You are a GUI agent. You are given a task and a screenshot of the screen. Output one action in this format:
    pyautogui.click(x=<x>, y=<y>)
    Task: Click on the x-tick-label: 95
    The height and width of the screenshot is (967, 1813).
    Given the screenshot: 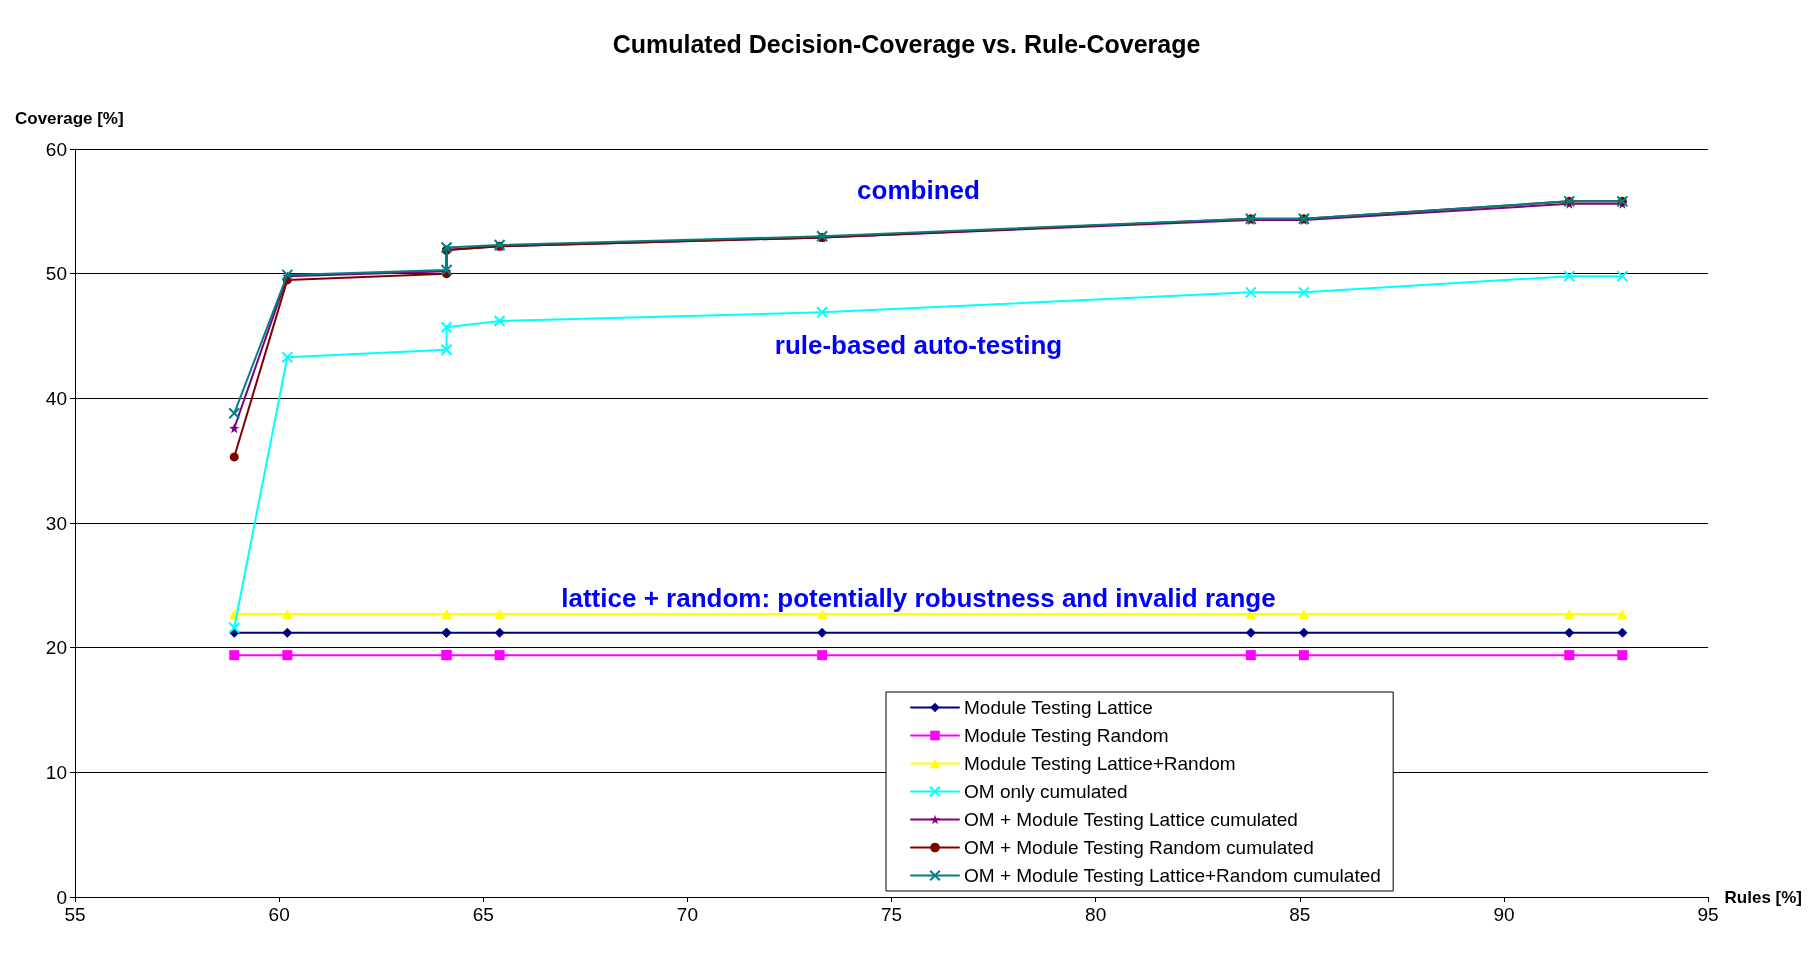 What is the action you would take?
    pyautogui.click(x=1708, y=914)
    